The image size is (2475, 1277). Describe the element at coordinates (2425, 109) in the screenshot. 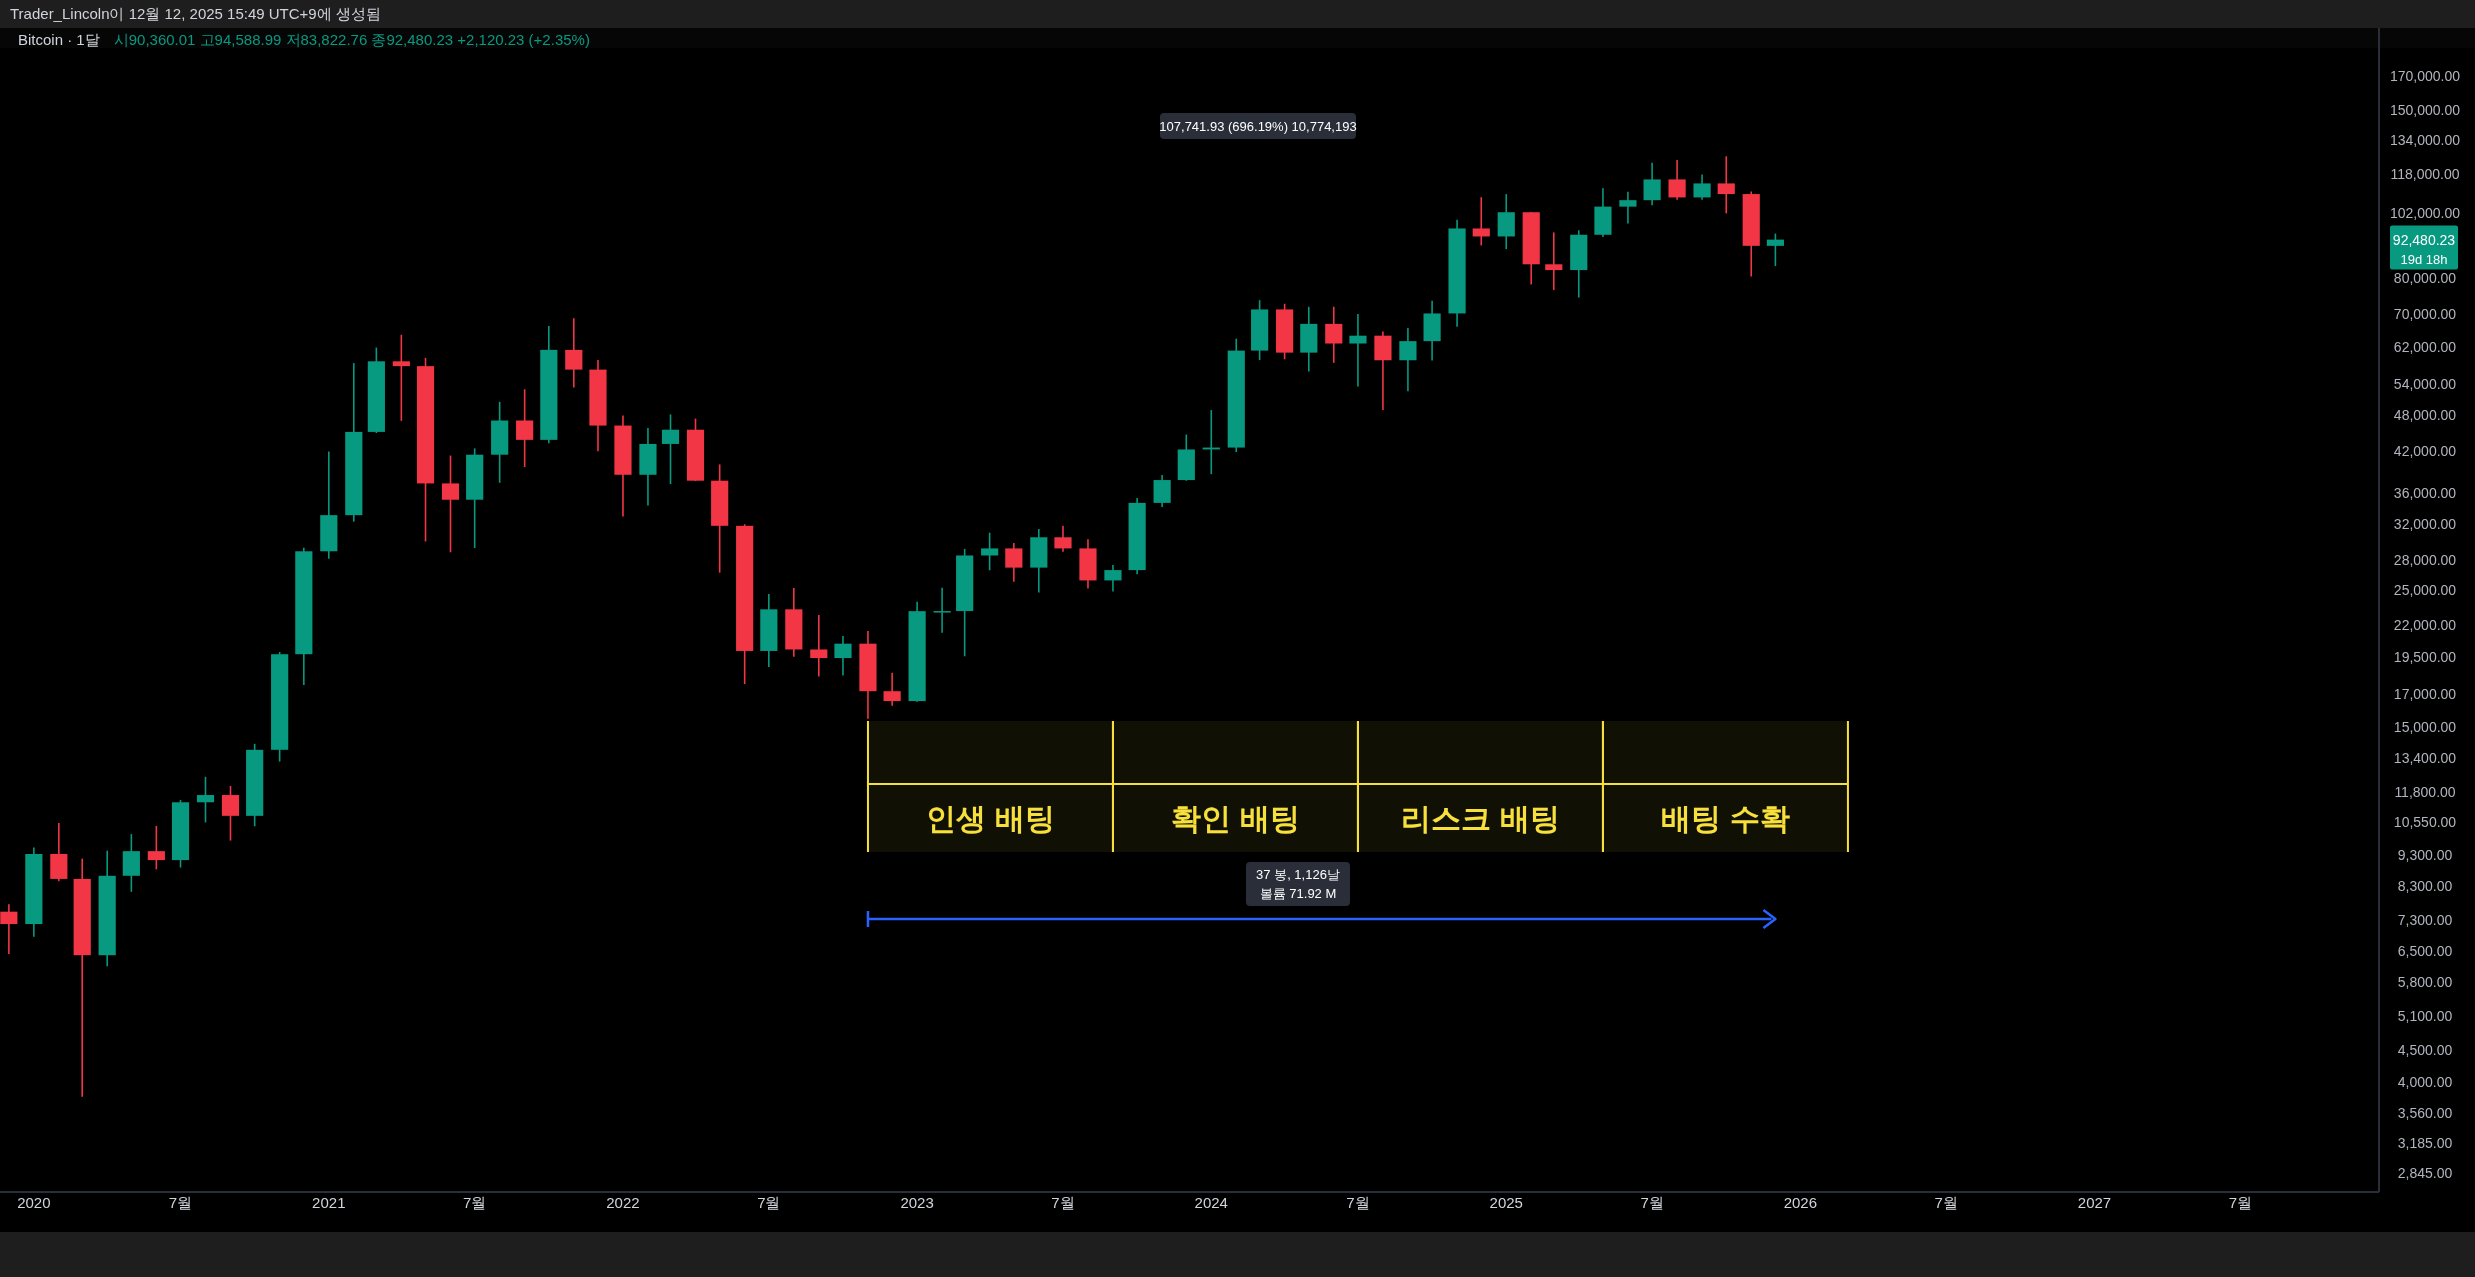

I see `y-tick-label: 150,000.00` at that location.